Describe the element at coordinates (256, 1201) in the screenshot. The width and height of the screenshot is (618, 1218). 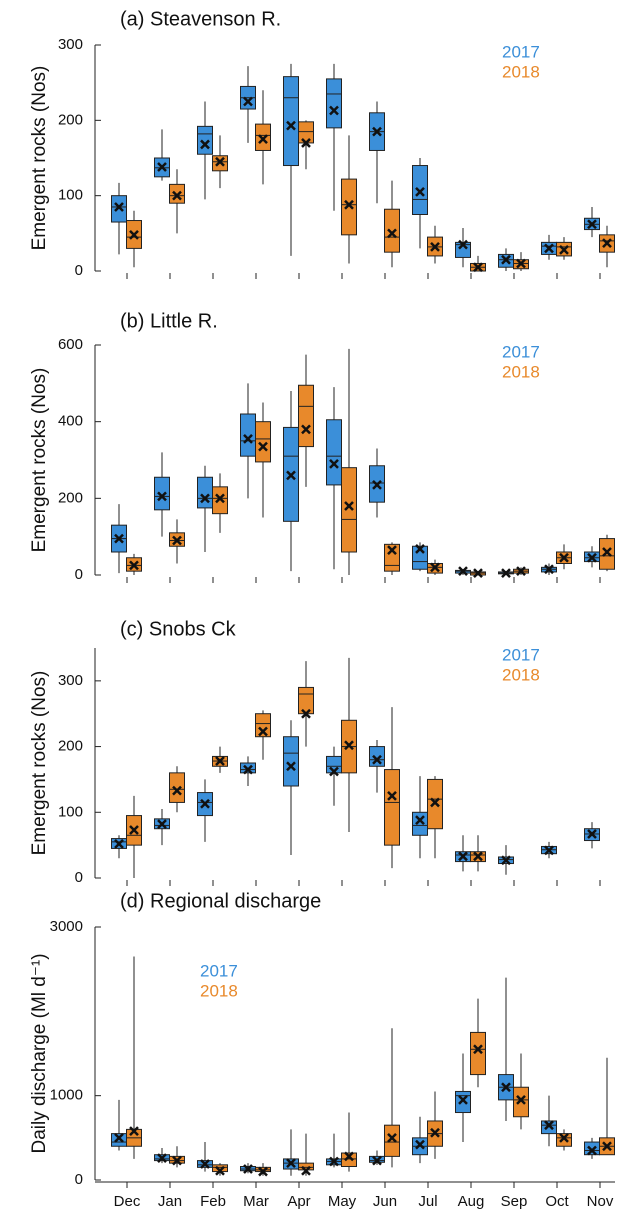
I see `x-tick-label: Mar` at that location.